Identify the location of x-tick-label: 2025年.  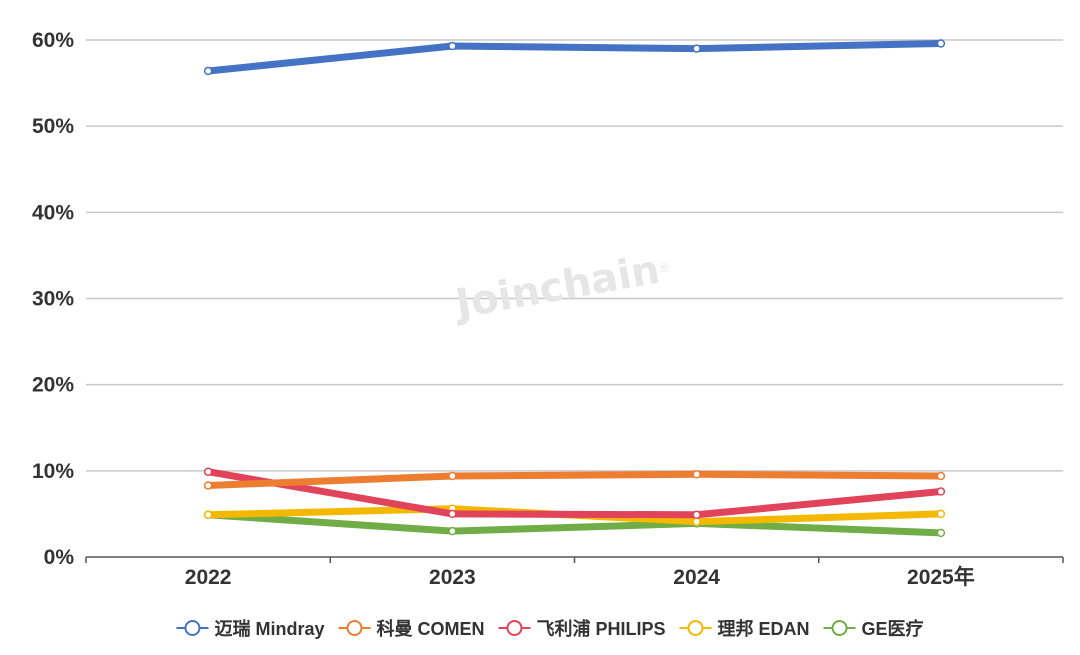
(941, 577).